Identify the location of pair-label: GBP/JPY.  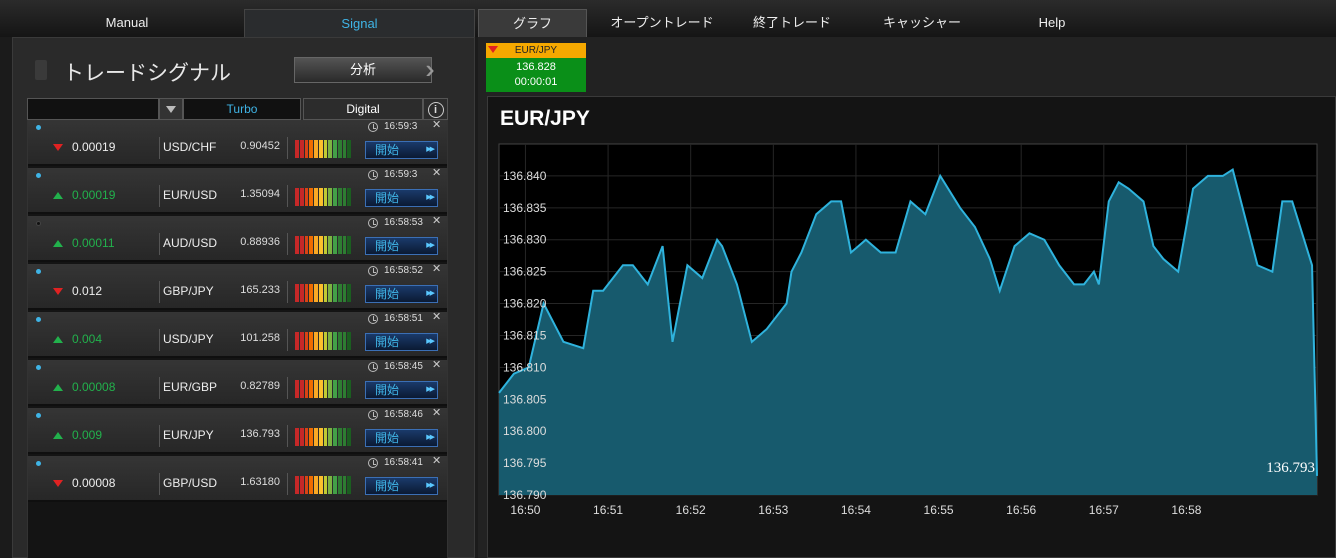
(188, 291).